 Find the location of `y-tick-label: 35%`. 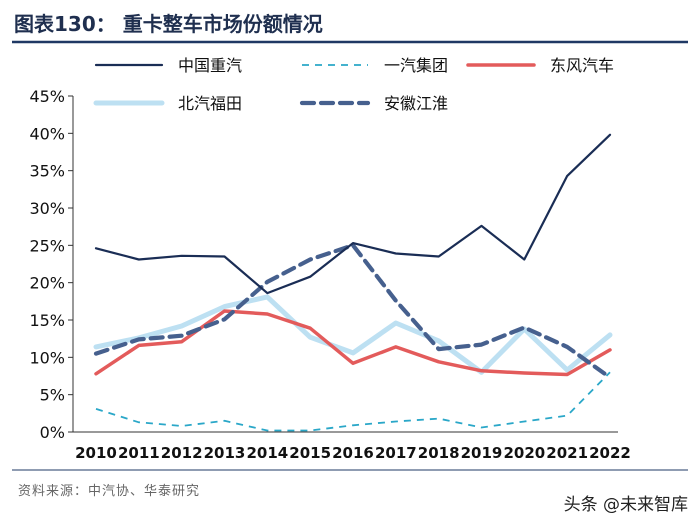

y-tick-label: 35% is located at coordinates (47, 171).